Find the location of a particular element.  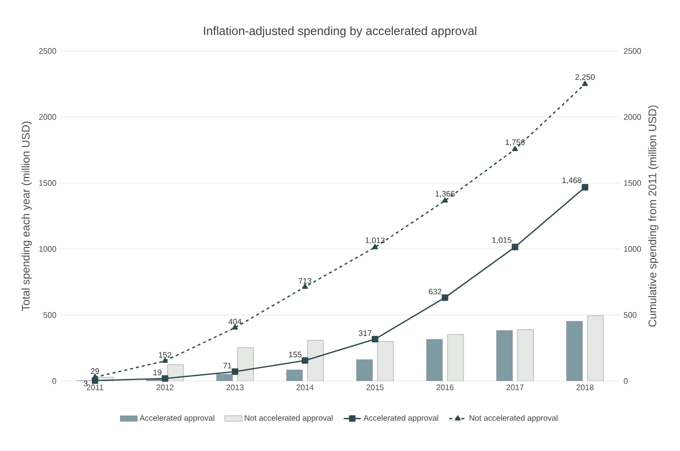

y-tick-label: 500 is located at coordinates (49, 315).